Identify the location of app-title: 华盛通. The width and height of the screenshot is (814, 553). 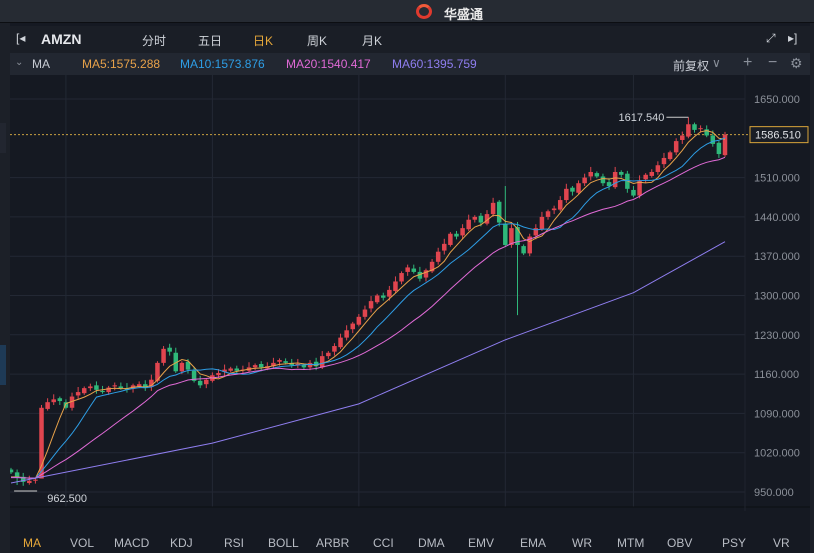
(464, 14).